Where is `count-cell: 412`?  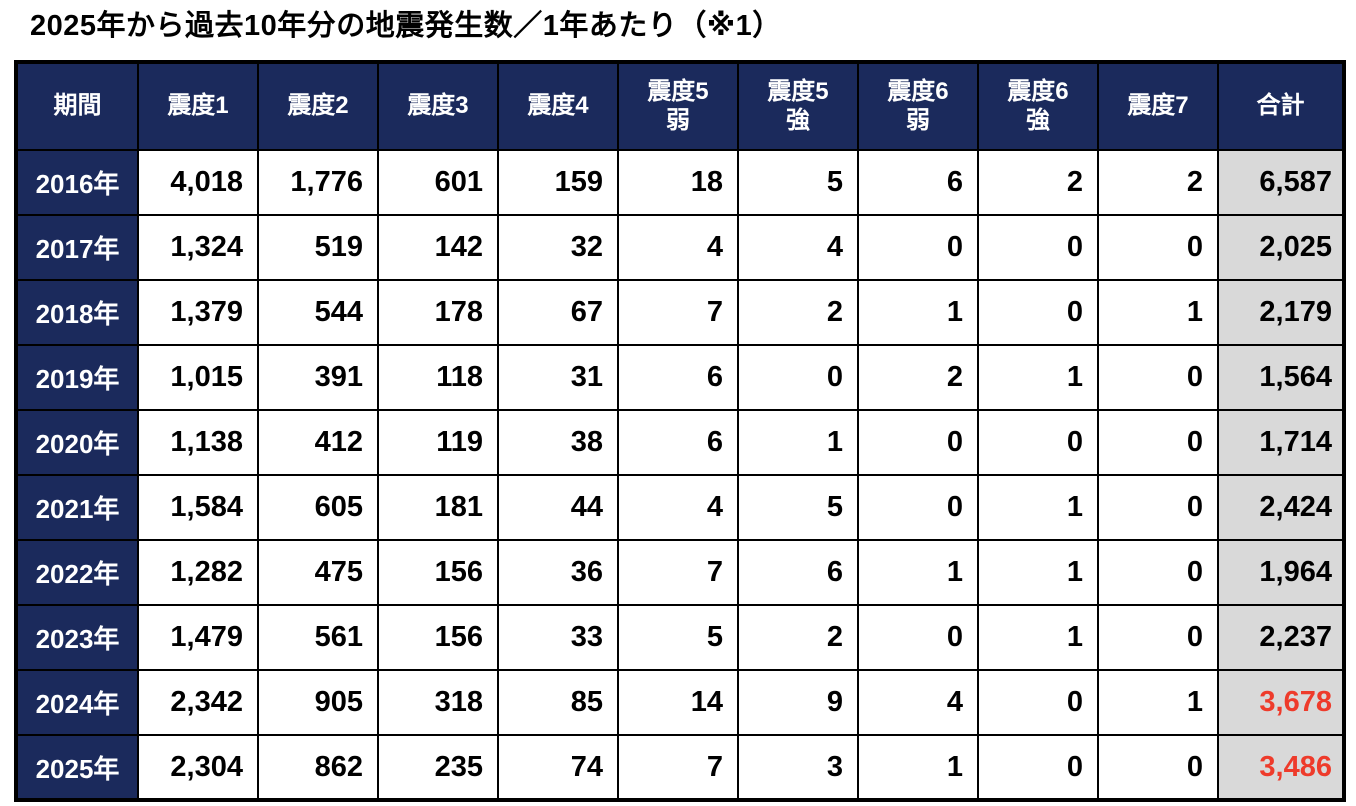 count-cell: 412 is located at coordinates (318, 442).